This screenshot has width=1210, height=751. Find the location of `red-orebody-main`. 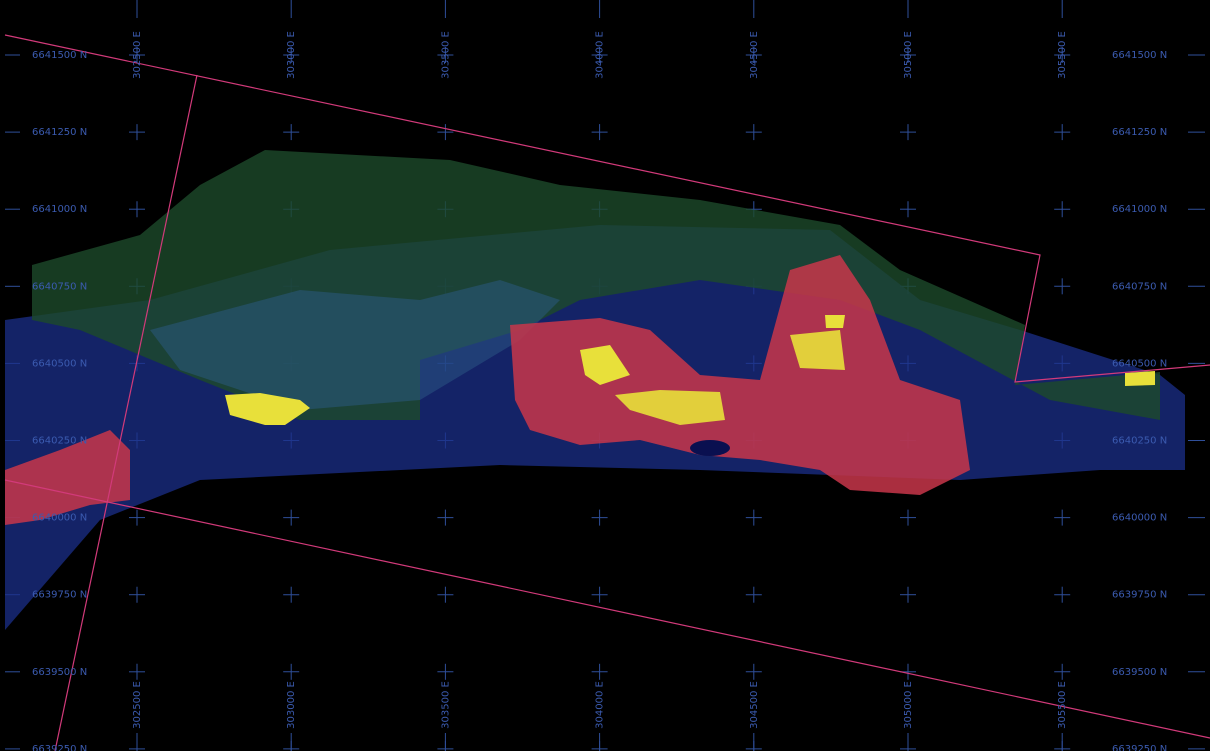

red-orebody-main is located at coordinates (740, 375).